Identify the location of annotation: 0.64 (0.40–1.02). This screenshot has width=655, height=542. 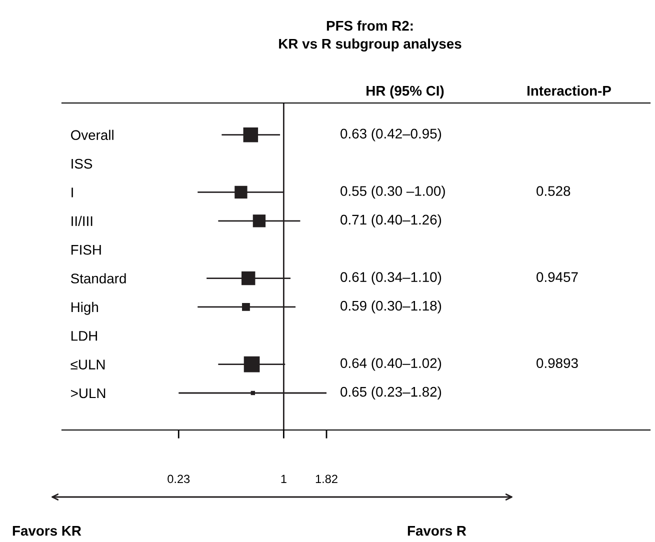
(391, 364).